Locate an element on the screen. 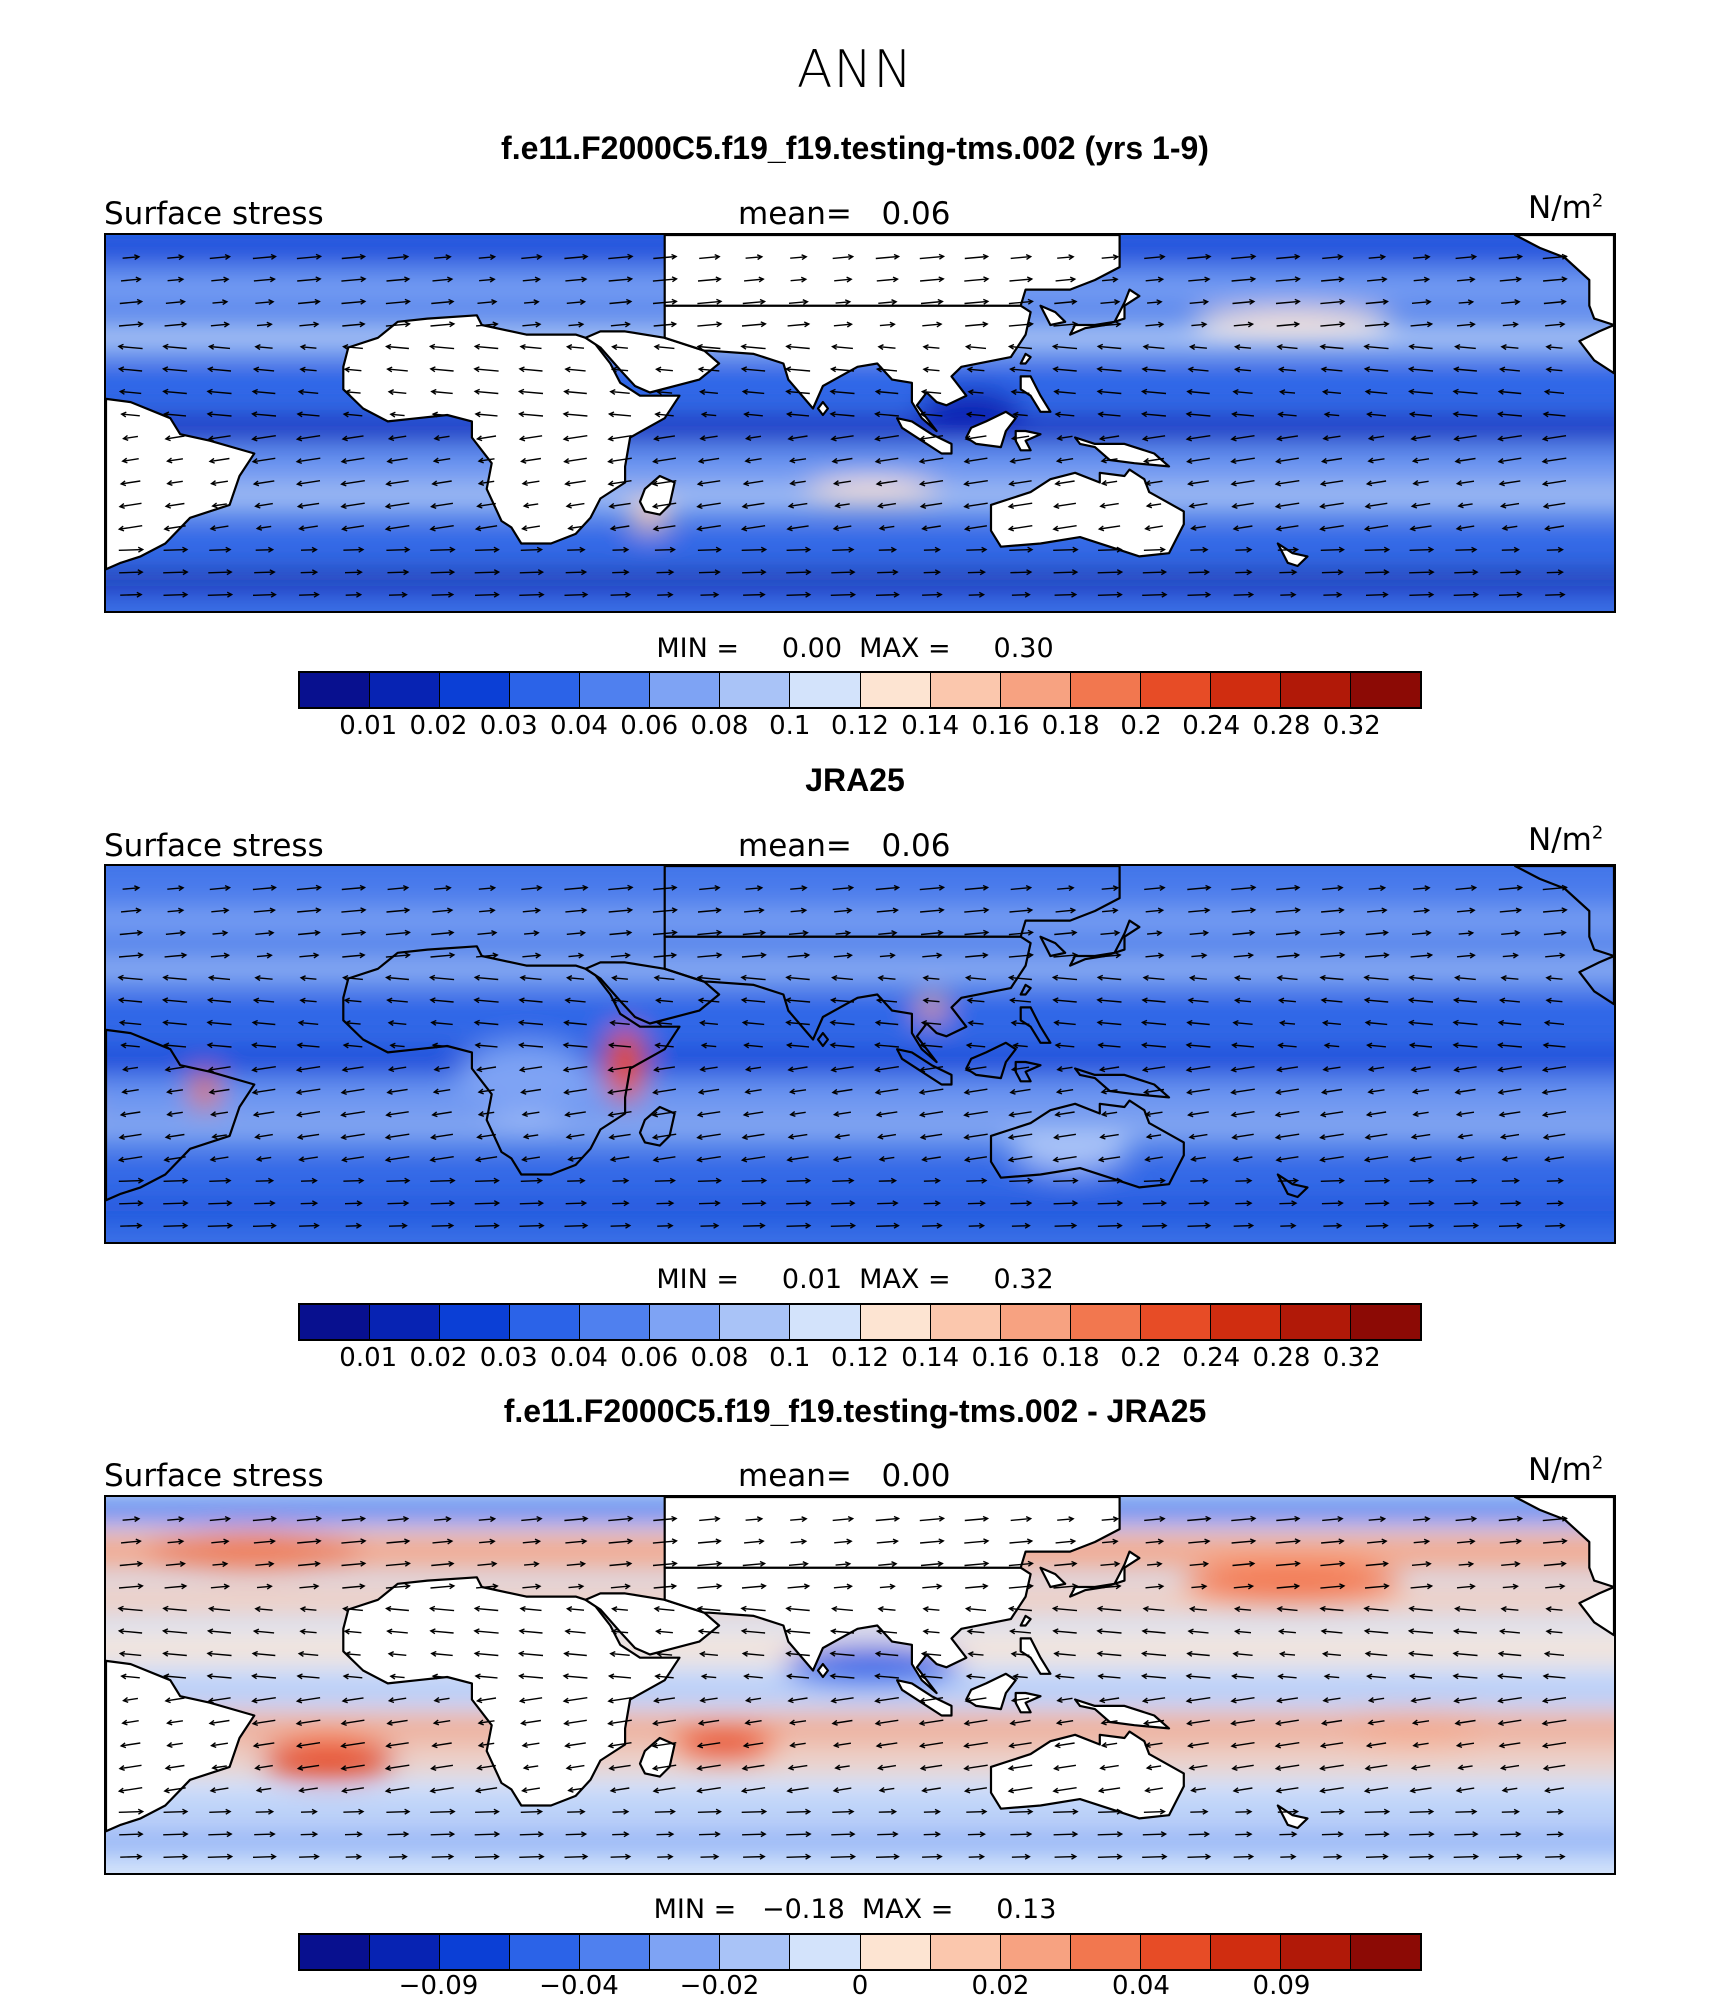  panel-3-colorbar is located at coordinates (860, 1952).